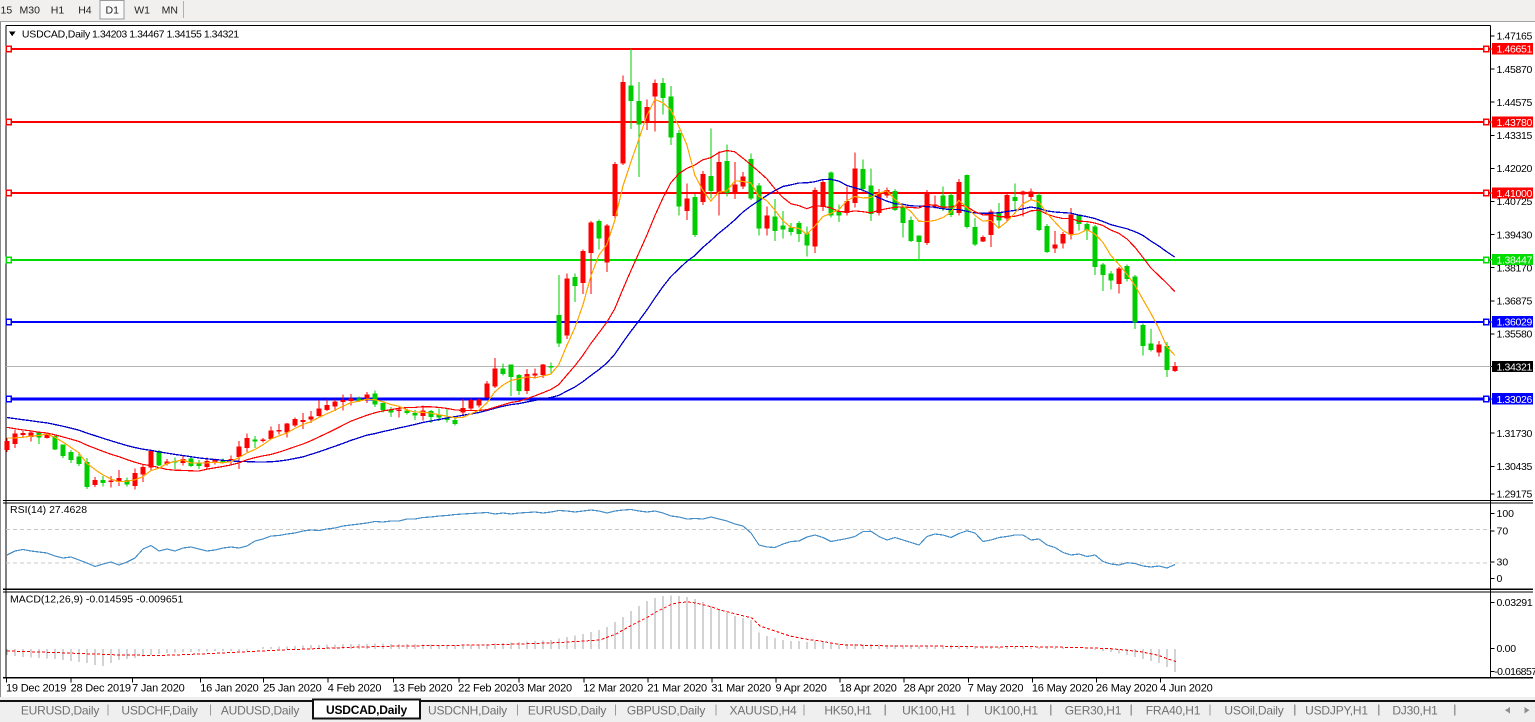  I want to click on svg-text: 1.36029, so click(1515, 323).